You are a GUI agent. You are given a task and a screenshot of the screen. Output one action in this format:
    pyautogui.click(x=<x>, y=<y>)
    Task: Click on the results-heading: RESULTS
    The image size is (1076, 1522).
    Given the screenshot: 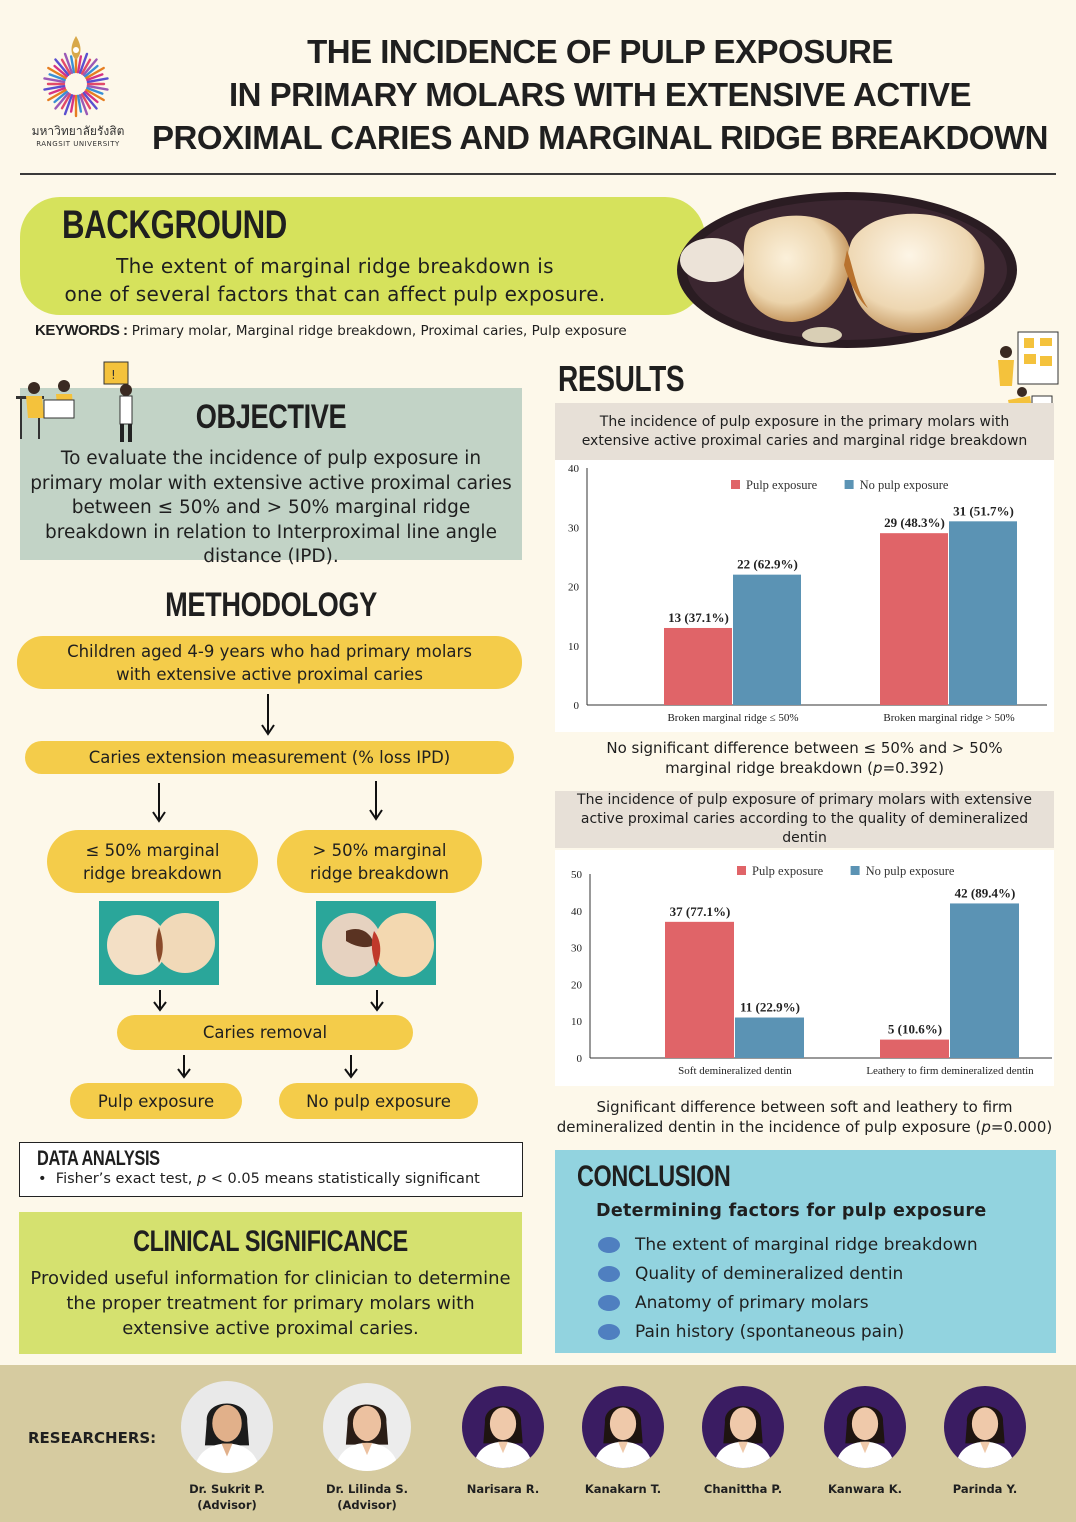 What is the action you would take?
    pyautogui.click(x=621, y=378)
    